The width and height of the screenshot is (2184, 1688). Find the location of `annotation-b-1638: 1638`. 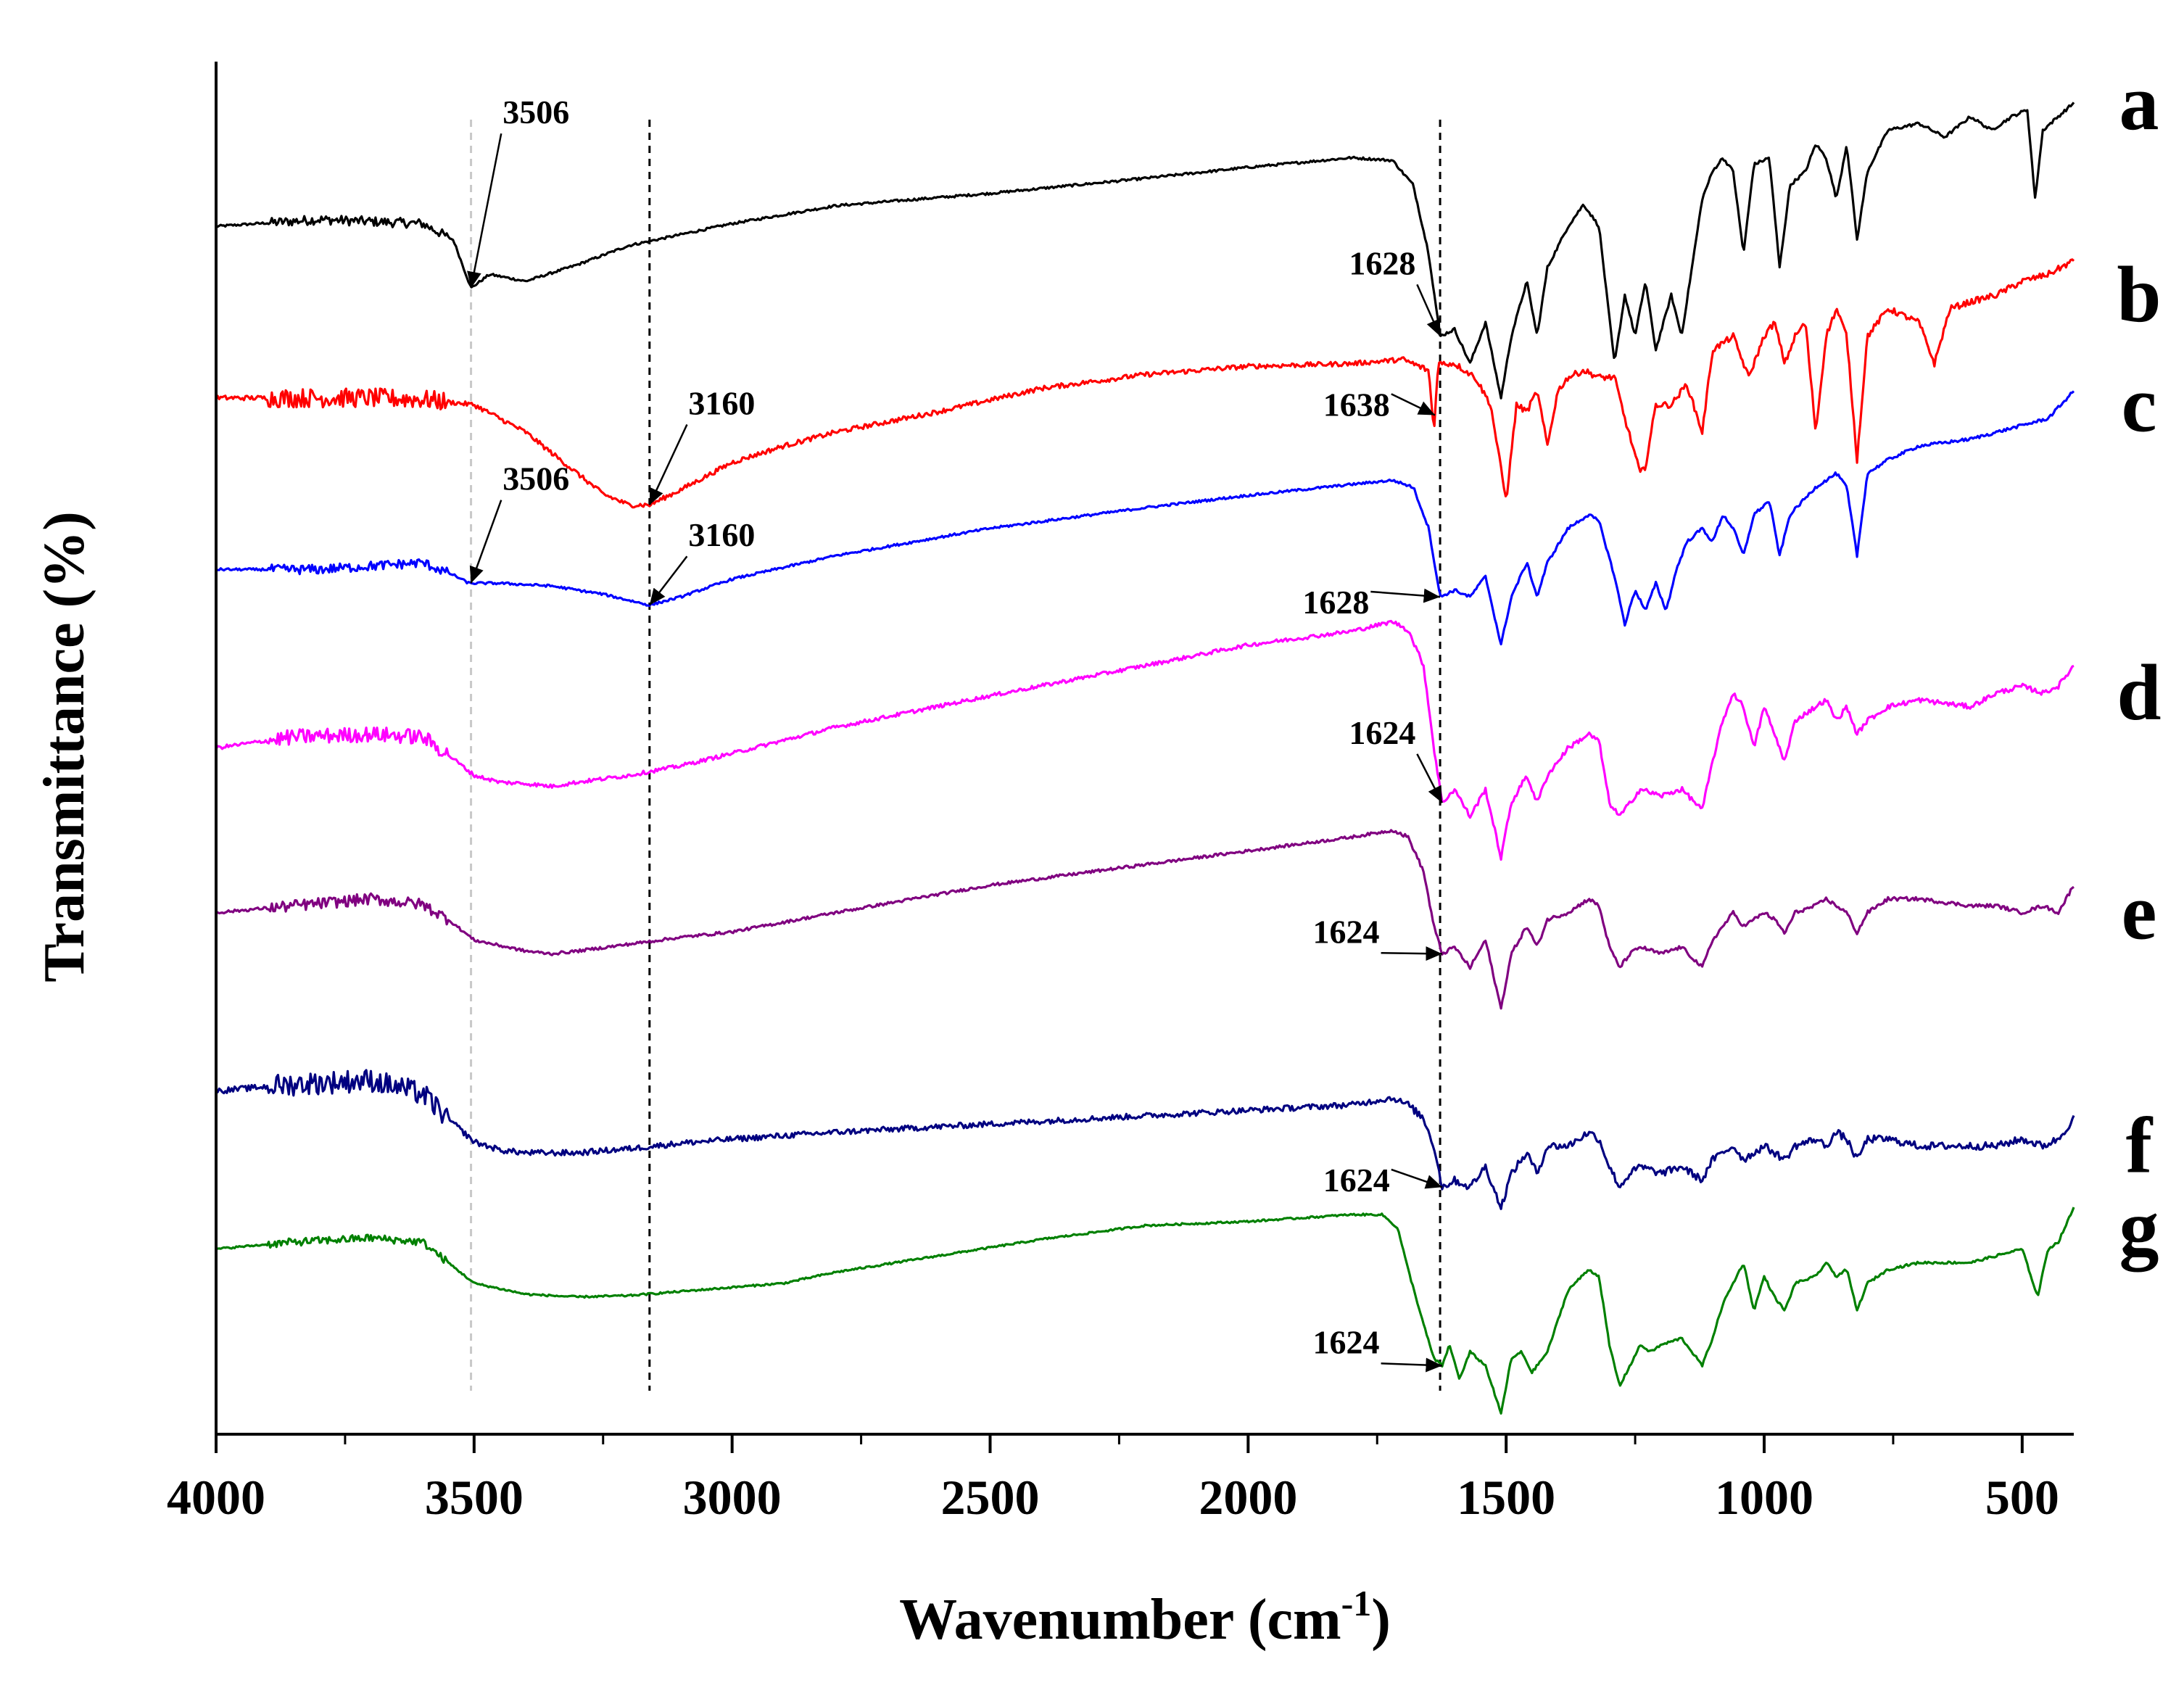

annotation-b-1638: 1638 is located at coordinates (1356, 404).